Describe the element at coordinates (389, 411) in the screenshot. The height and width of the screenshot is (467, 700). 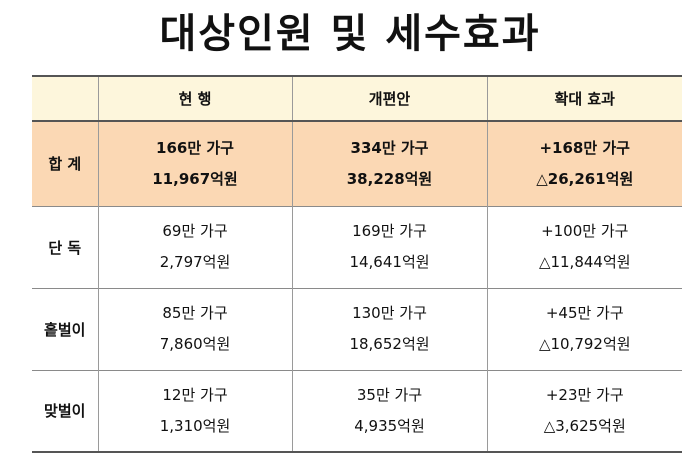
I see `table-cell: 35만 가구 4,935억원` at that location.